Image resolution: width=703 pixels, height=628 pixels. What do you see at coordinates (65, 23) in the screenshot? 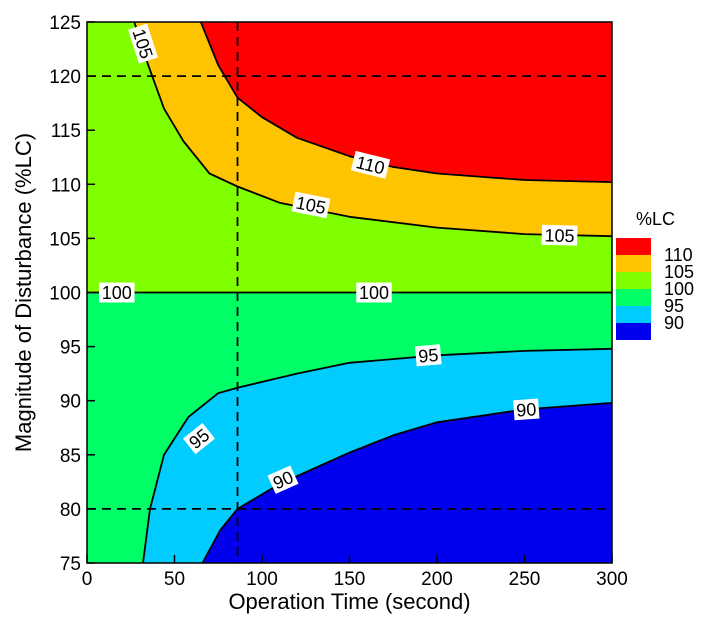
I see `y-tick-label: 125` at bounding box center [65, 23].